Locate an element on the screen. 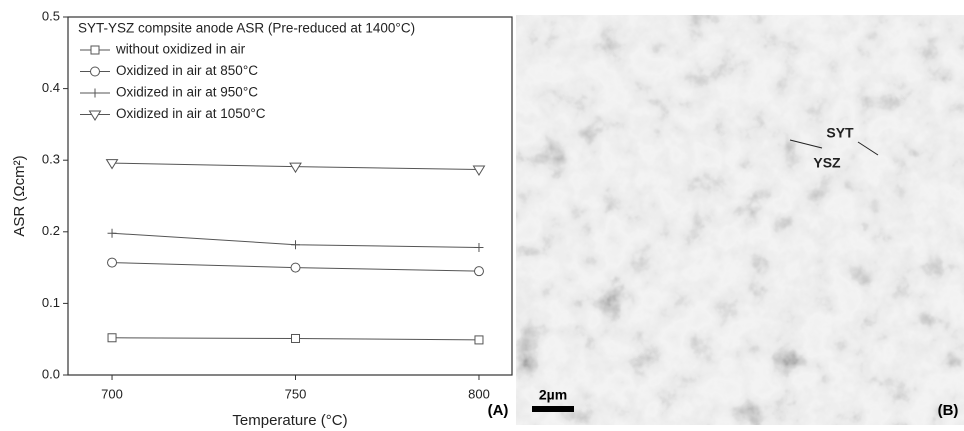 Image resolution: width=964 pixels, height=431 pixels. phase-label: SYT is located at coordinates (840, 133).